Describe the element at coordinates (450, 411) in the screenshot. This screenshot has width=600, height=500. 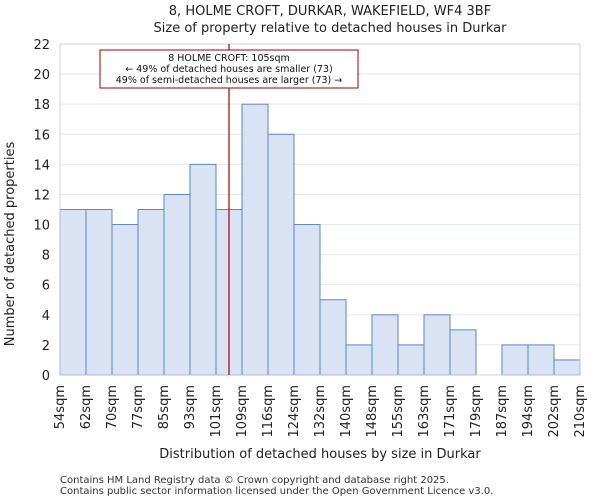
I see `x-tick-label: 171sqm` at that location.